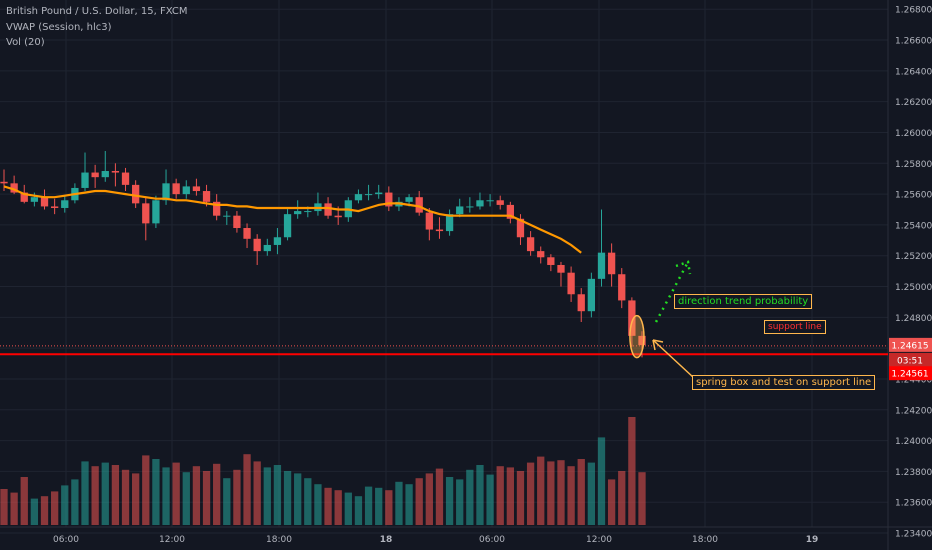  Describe the element at coordinates (913, 411) in the screenshot. I see `price-tick-label: 1.24200` at that location.